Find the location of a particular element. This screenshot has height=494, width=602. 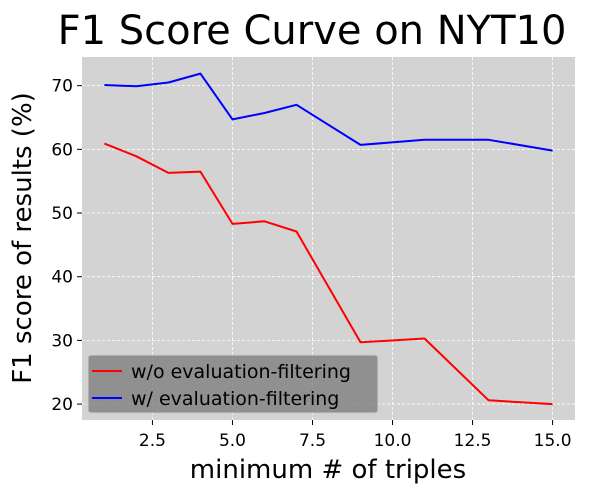

series-line is located at coordinates (328, 112).